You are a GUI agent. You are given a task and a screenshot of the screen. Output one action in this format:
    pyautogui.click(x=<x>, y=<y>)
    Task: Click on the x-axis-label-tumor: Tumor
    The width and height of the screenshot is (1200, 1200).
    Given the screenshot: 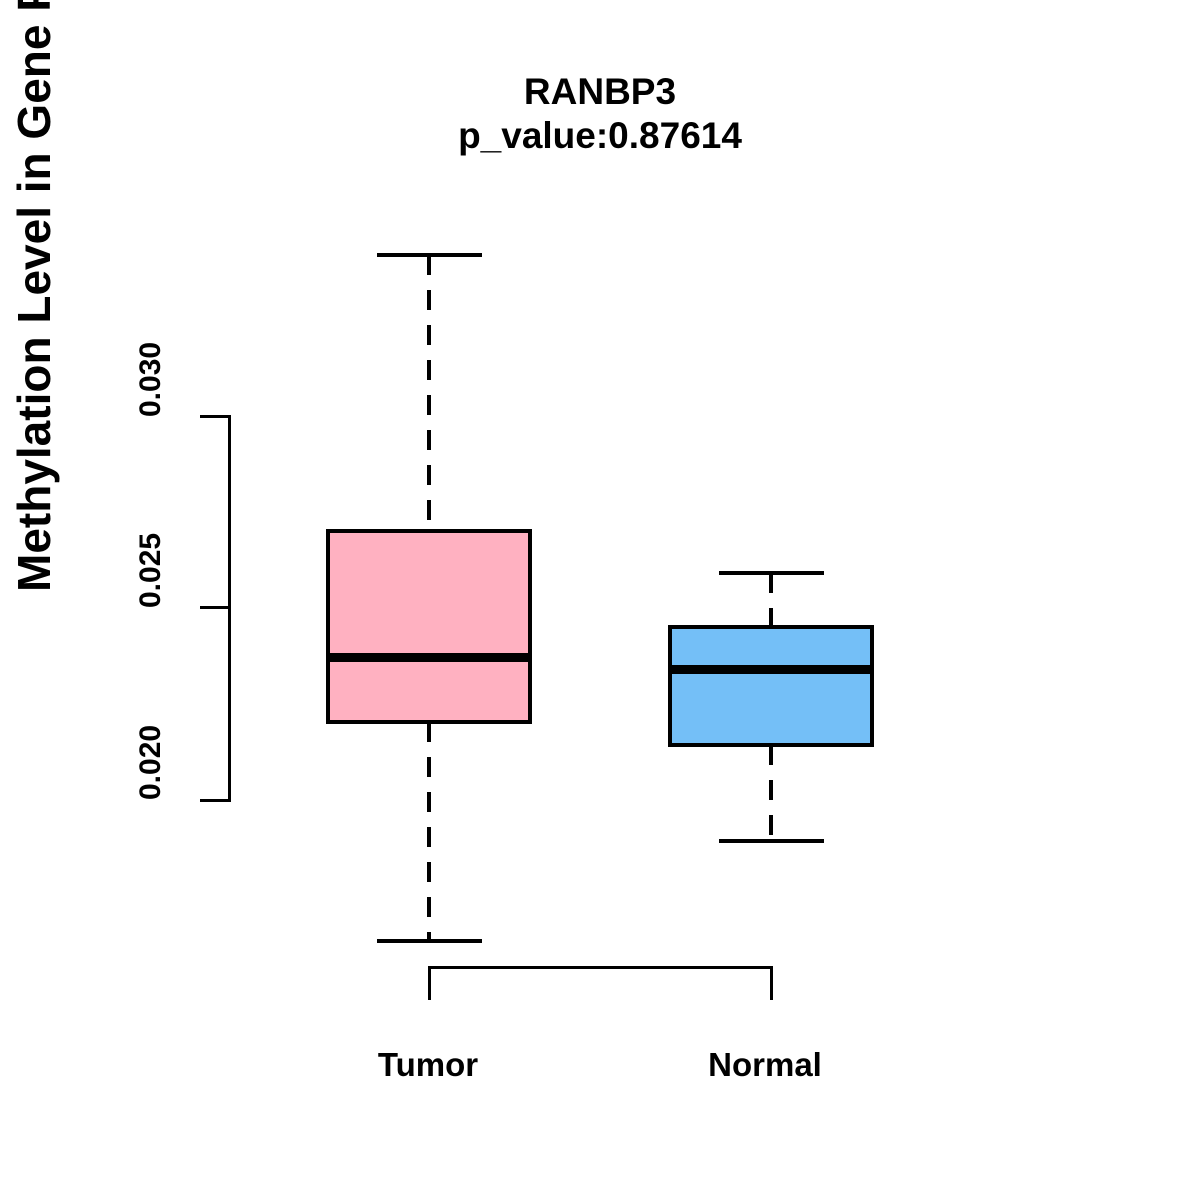 What is the action you would take?
    pyautogui.click(x=428, y=1064)
    